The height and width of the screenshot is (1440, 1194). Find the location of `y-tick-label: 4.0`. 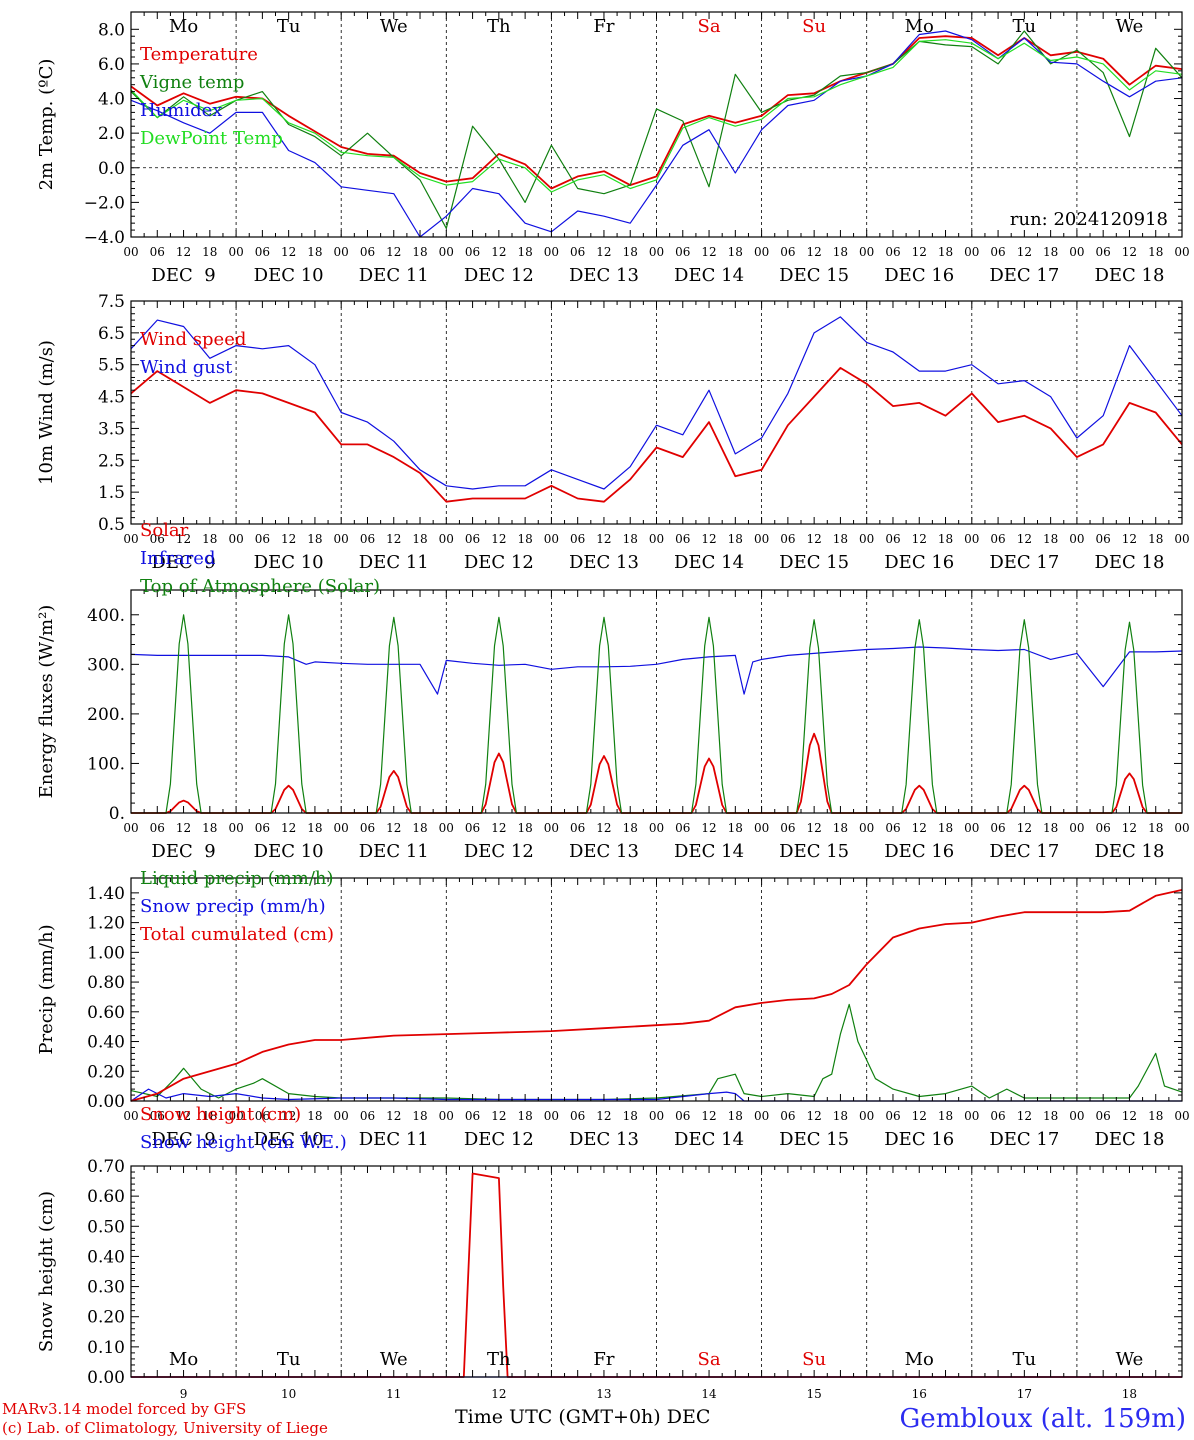

y-tick-label: 4.0 is located at coordinates (111, 100).